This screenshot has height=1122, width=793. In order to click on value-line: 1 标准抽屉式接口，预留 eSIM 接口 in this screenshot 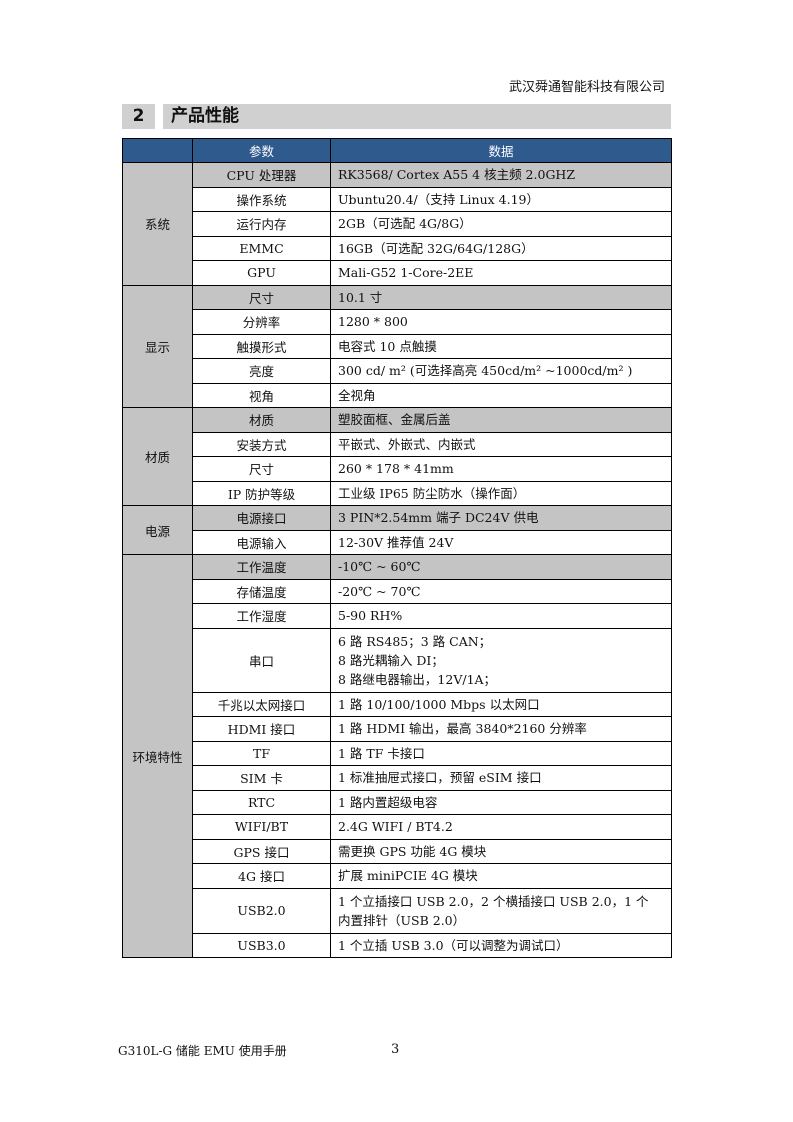, I will do `click(440, 778)`.